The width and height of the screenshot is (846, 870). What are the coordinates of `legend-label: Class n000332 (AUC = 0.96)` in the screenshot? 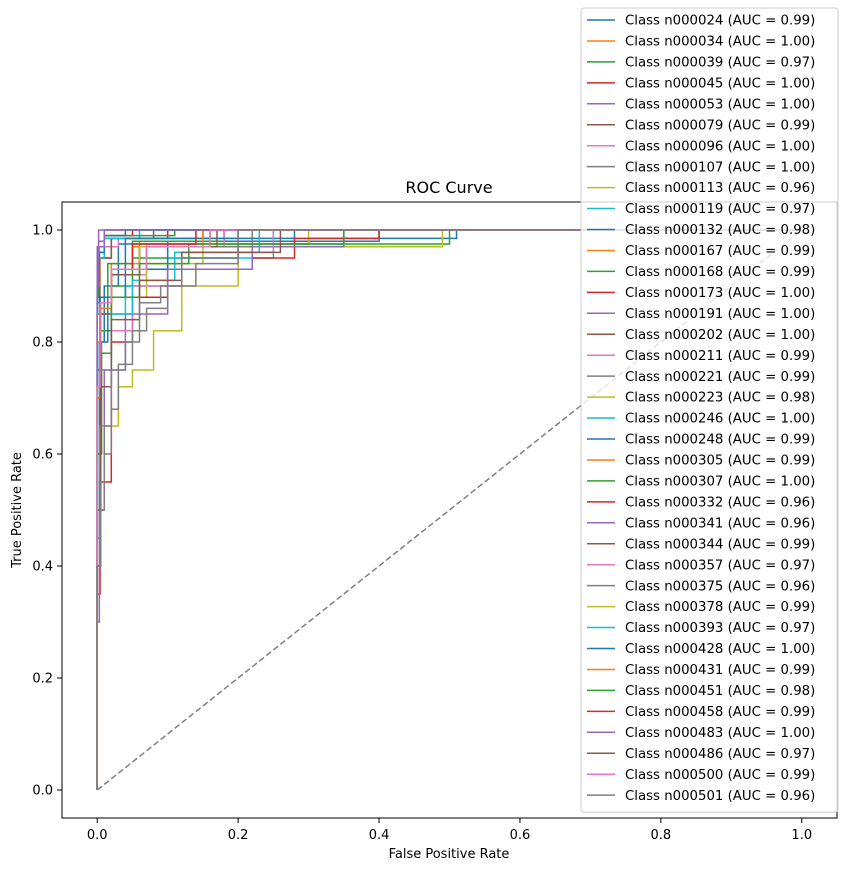 It's located at (720, 502).